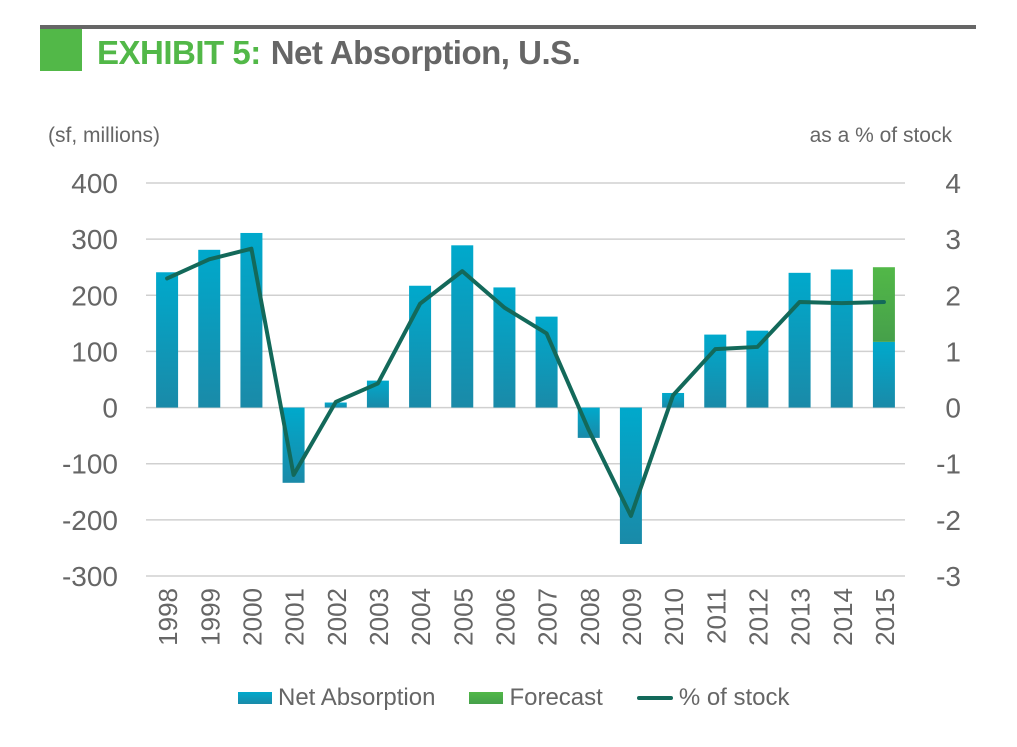 The height and width of the screenshot is (747, 1017). What do you see at coordinates (758, 617) in the screenshot?
I see `x-tick-label: 2012` at bounding box center [758, 617].